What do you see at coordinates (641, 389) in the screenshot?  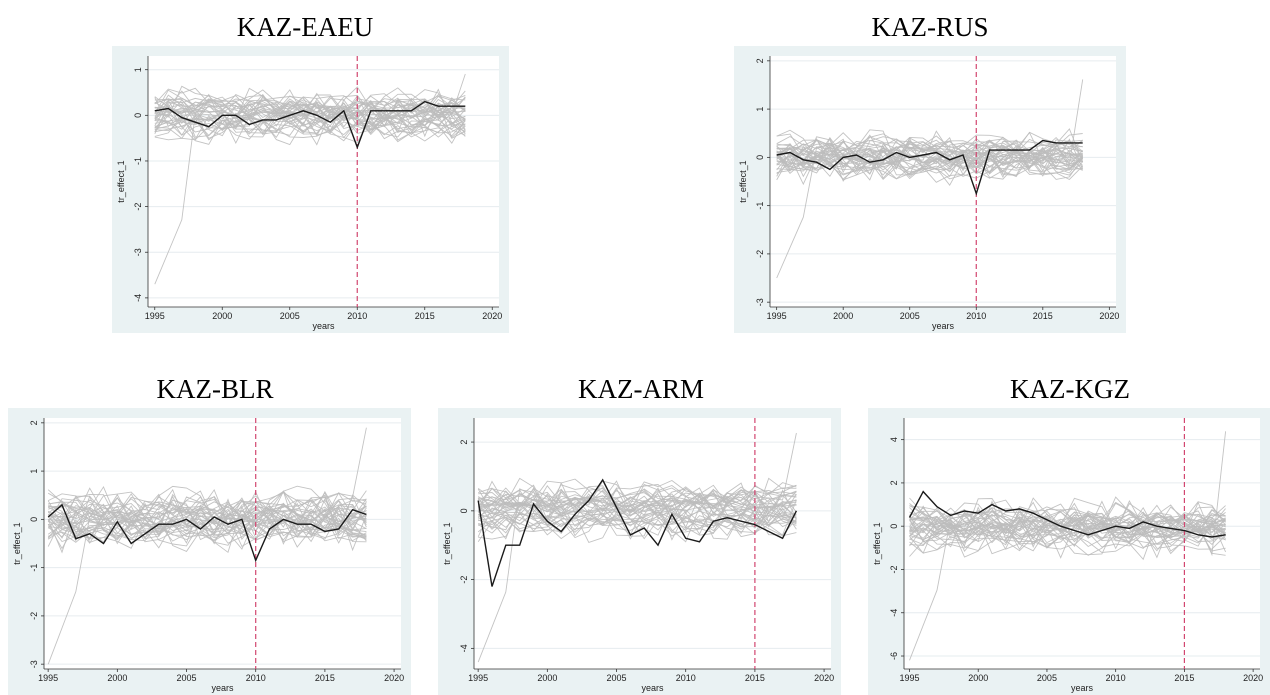 I see `panel-title-kaz-arm: KAZ-ARM` at bounding box center [641, 389].